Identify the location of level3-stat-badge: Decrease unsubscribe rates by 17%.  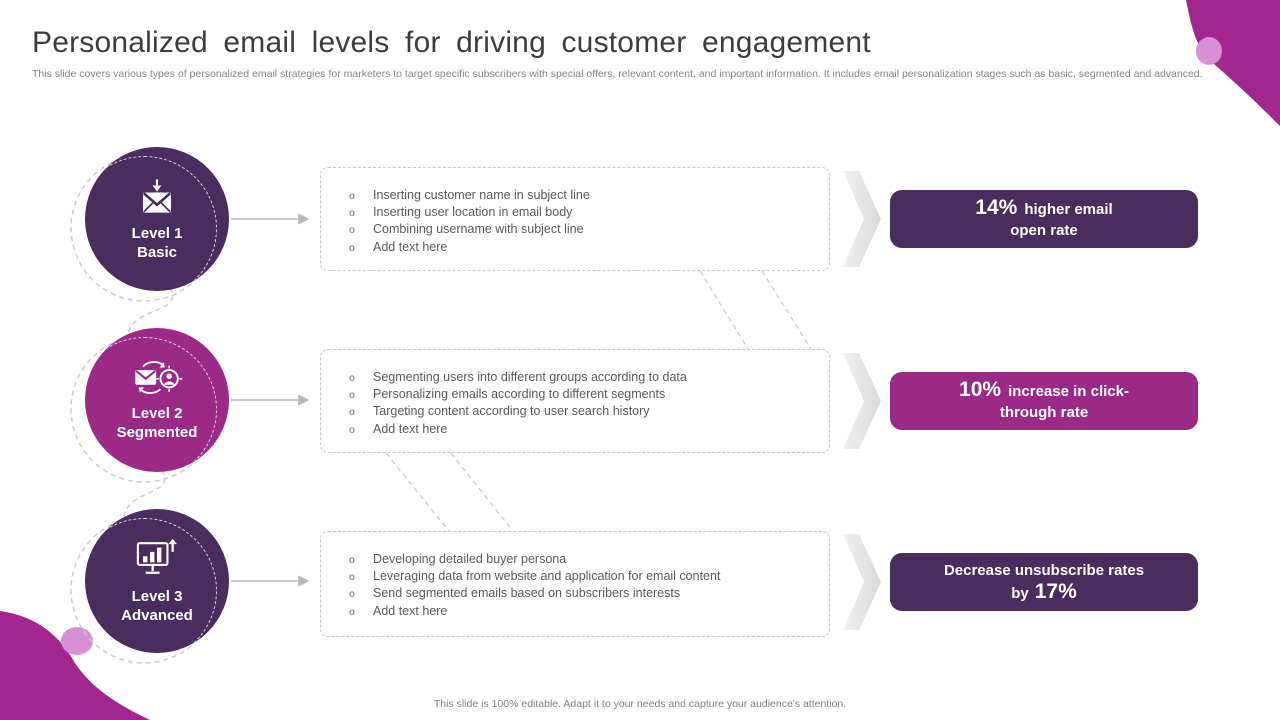
(1044, 582).